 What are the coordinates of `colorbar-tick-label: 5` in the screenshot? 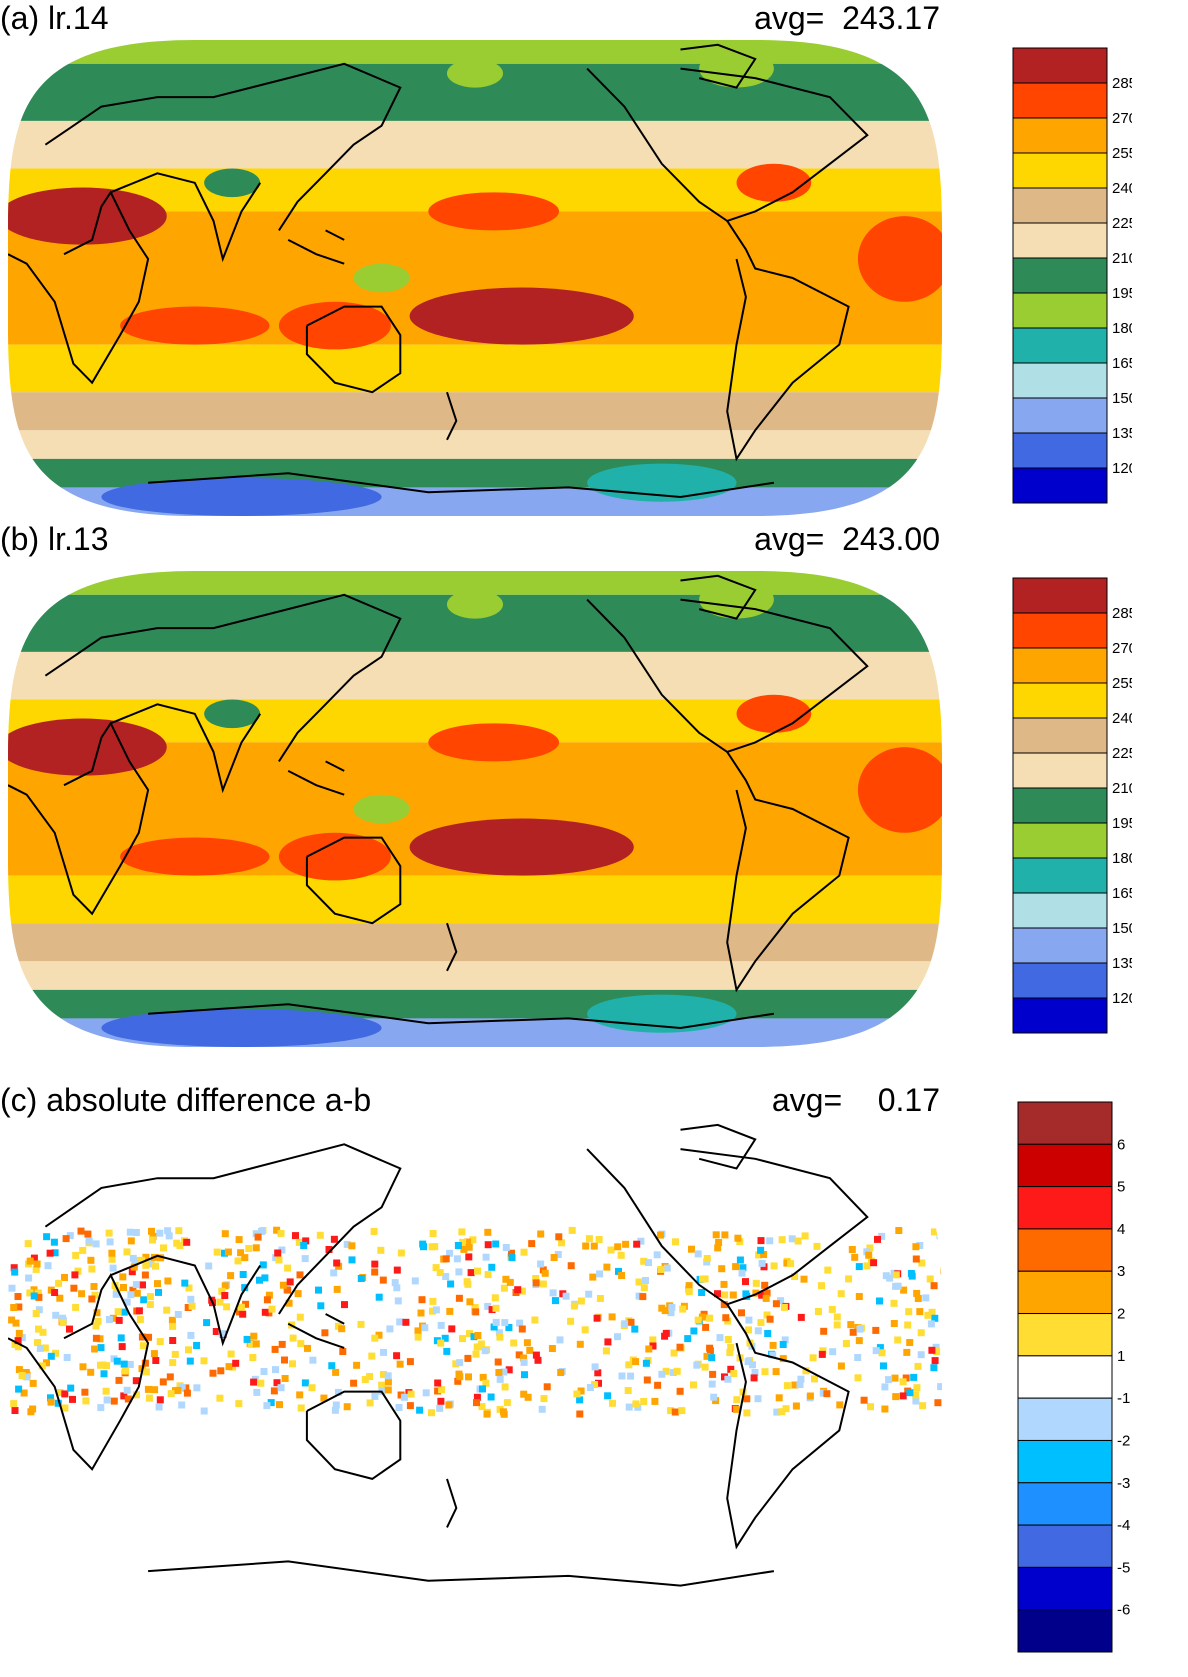 It's located at (1121, 1187).